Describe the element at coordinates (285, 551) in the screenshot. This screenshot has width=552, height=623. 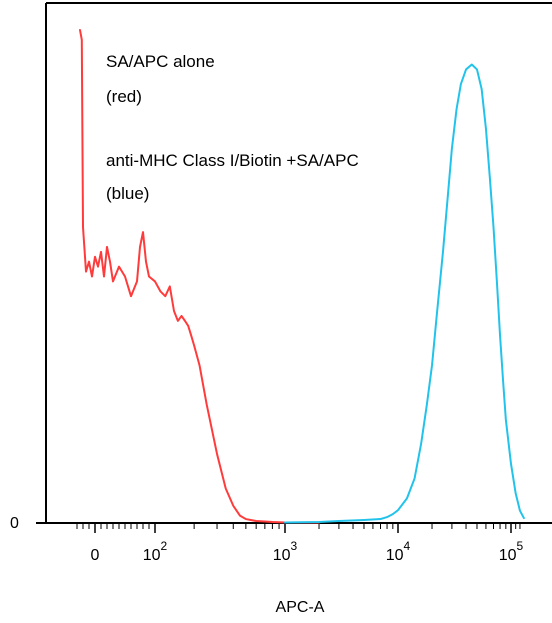
I see `x-tick-label-2: 10³` at that location.